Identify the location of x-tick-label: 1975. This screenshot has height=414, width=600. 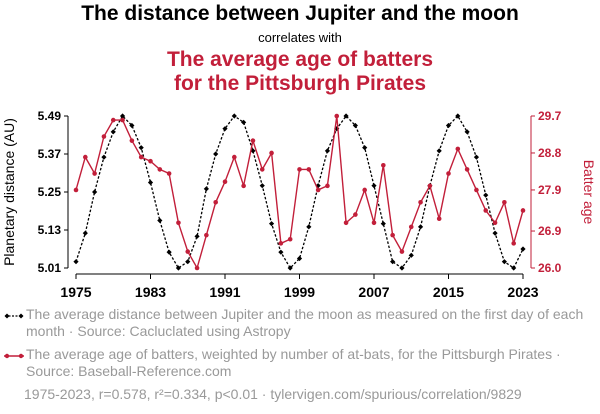
(75, 292).